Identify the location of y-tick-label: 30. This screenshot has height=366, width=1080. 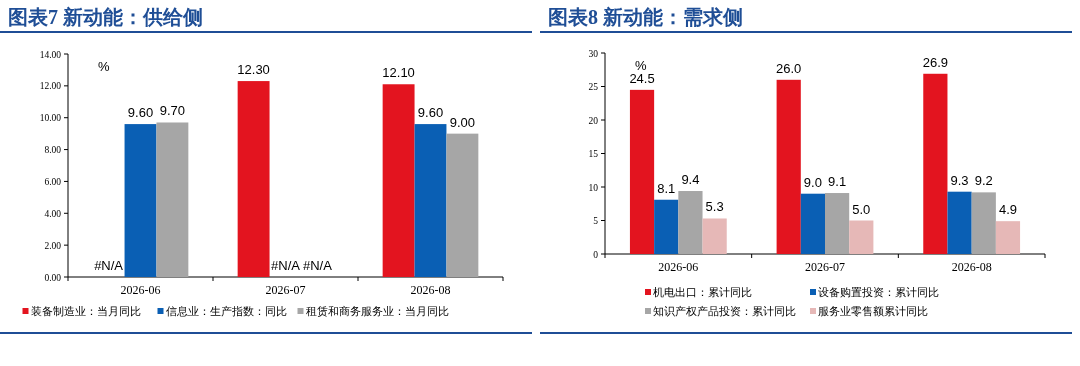
(593, 53).